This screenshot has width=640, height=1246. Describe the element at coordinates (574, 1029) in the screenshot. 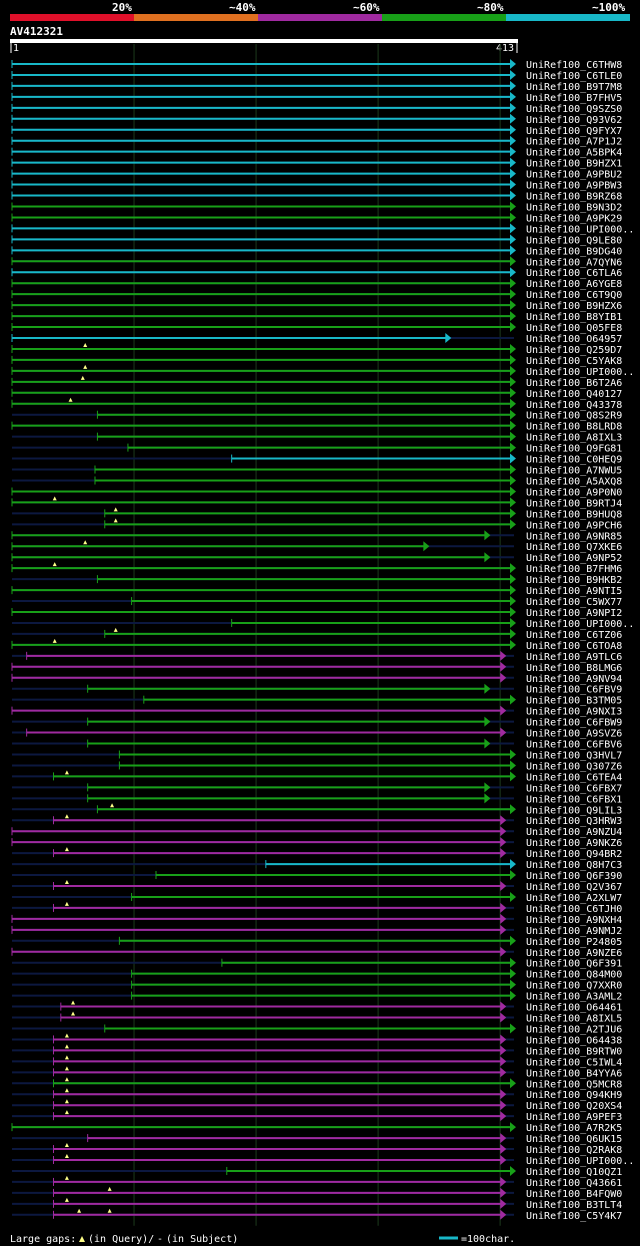

I see `hit-label: UniRef100_A2TJU6` at that location.